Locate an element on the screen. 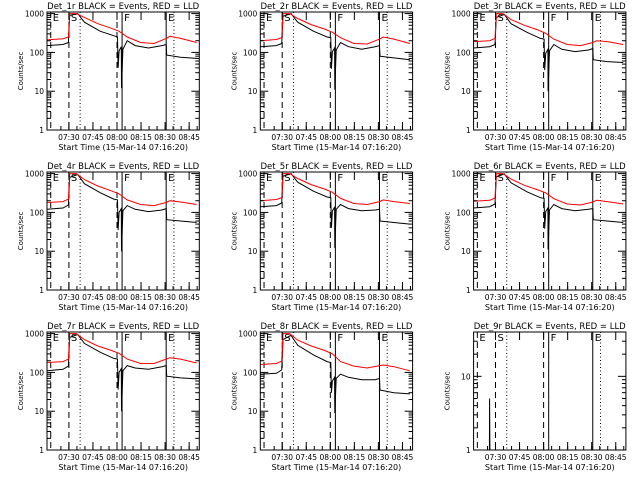 Image resolution: width=640 pixels, height=480 pixels. panel-title: Det_2r BLACK = Events, RED = LLD is located at coordinates (336, 7).